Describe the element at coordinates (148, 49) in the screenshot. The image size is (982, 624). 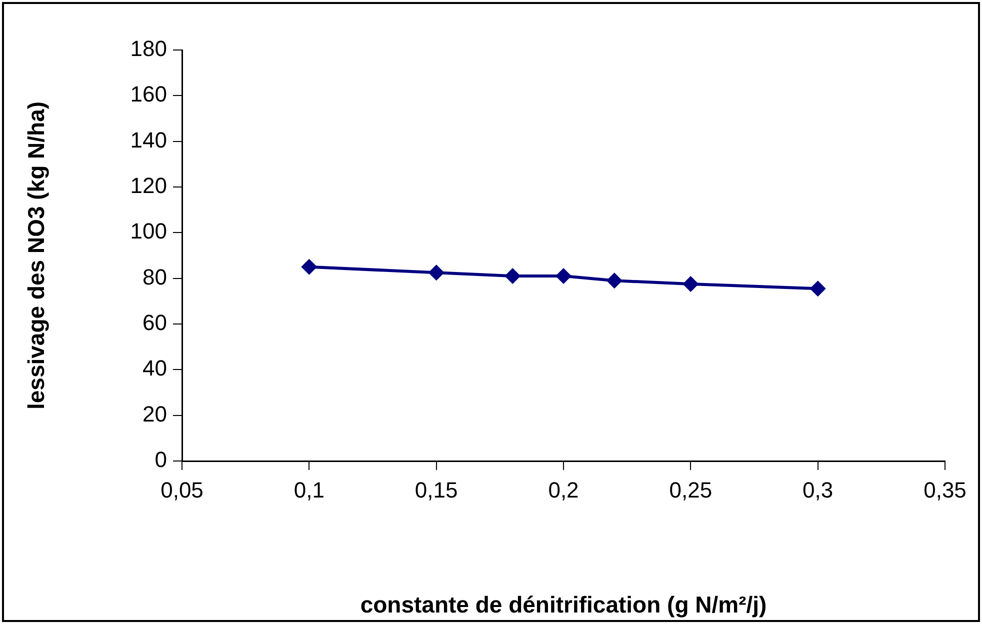
I see `y-tick-label: 180` at that location.